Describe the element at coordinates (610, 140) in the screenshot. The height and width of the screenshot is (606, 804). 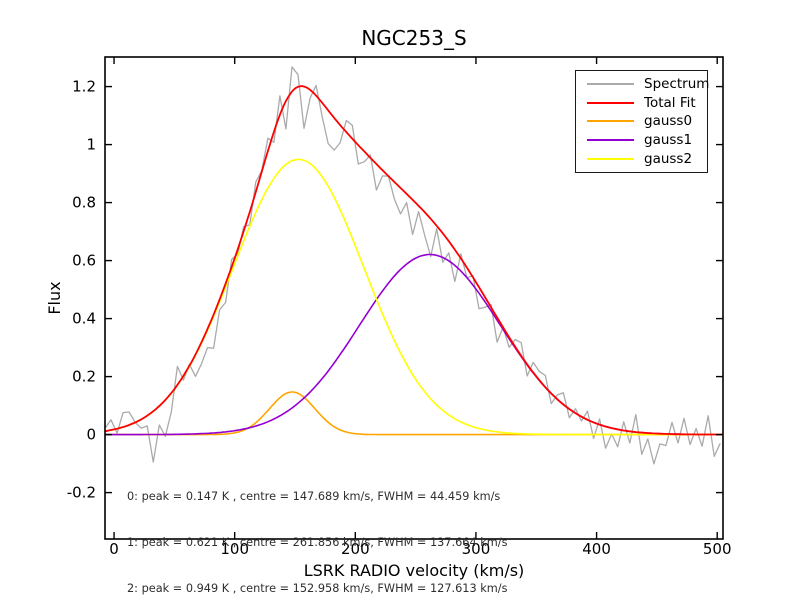
I see `gauss1-line-swatch` at that location.